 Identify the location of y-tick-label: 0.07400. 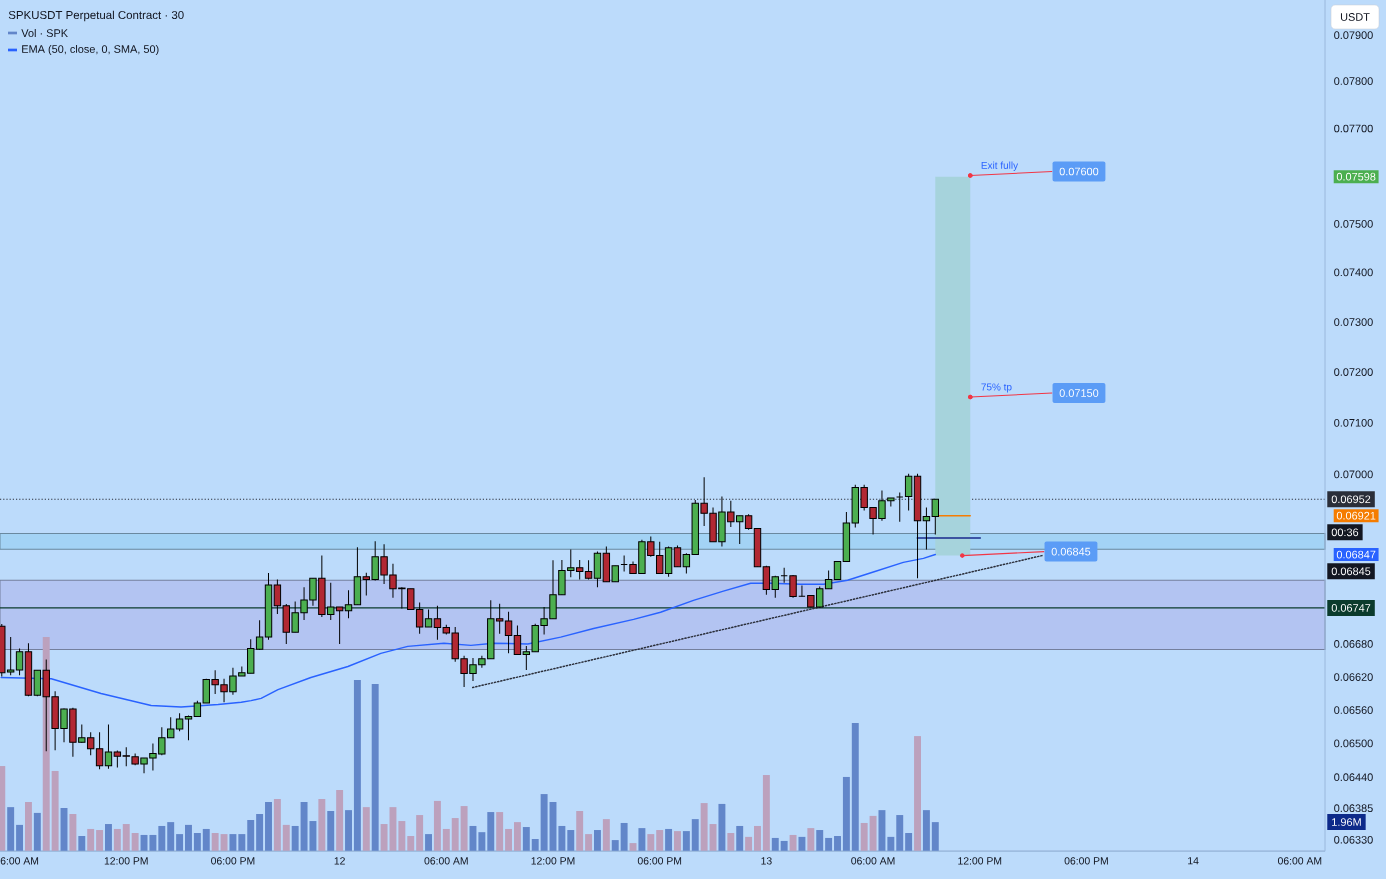
(1353, 272).